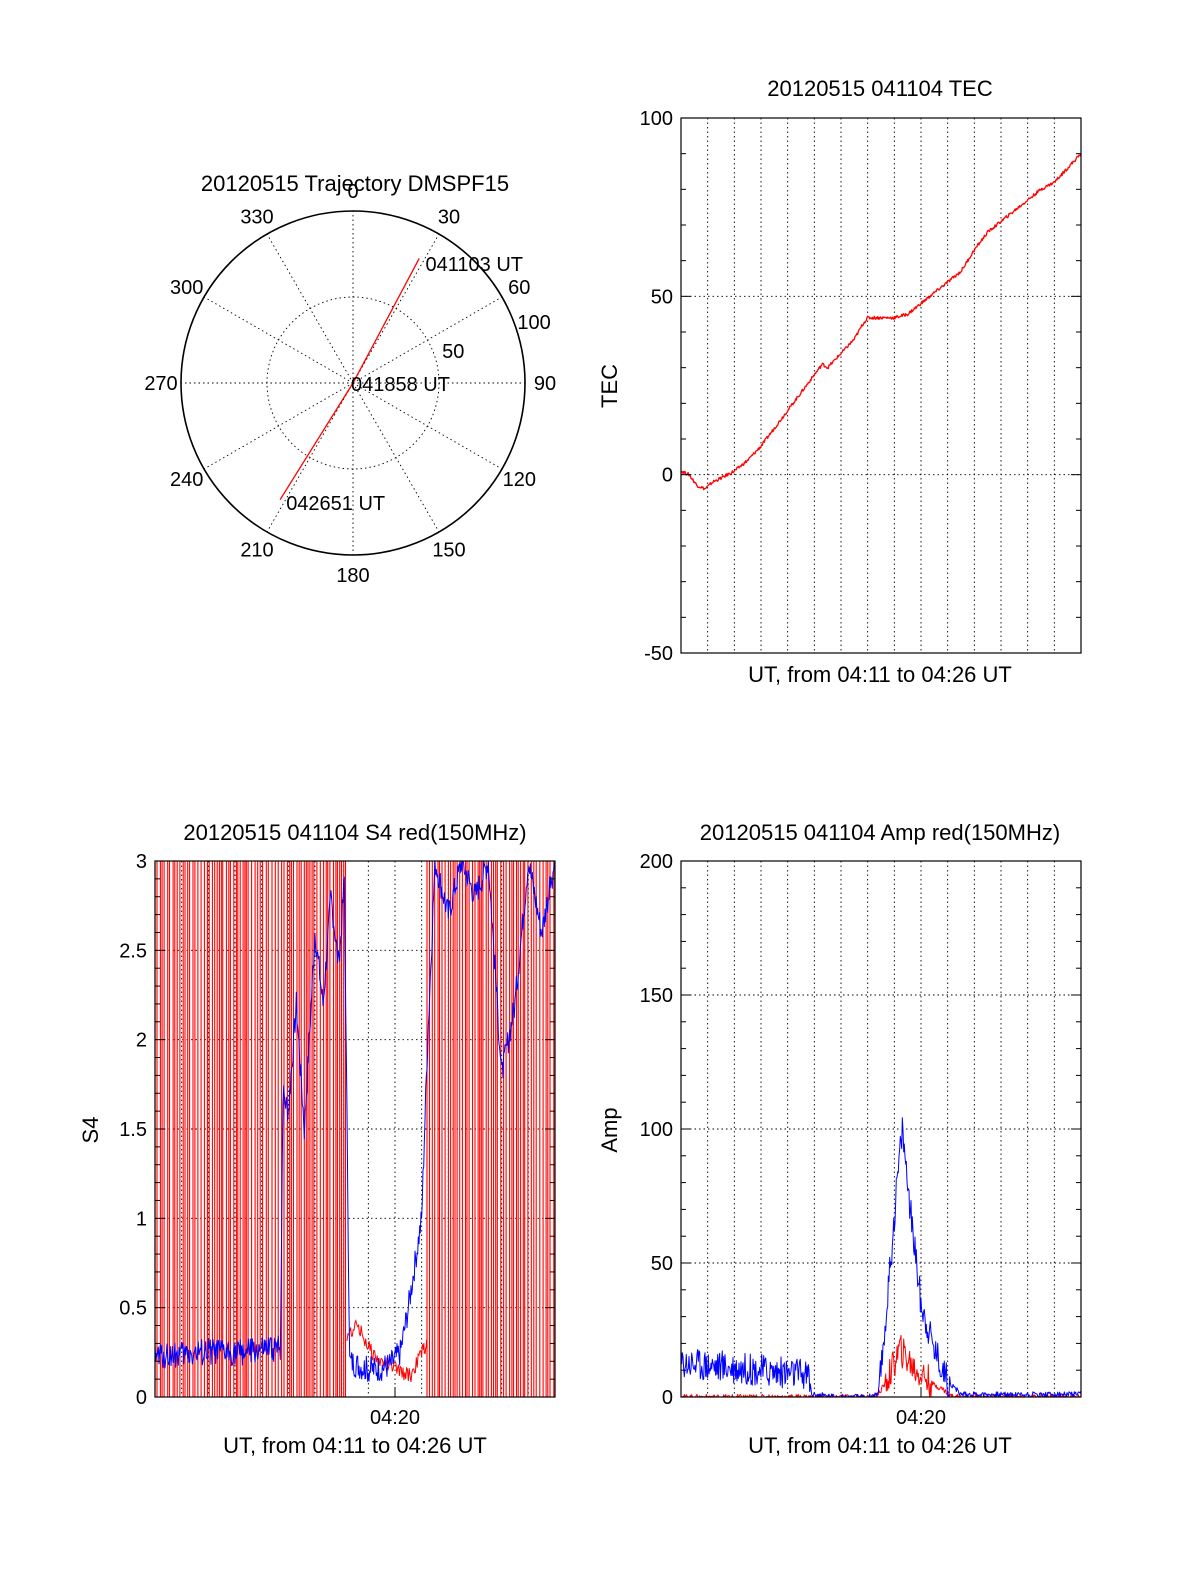 The height and width of the screenshot is (1575, 1200). Describe the element at coordinates (880, 88) in the screenshot. I see `tec-title: 20120515 041104 TEC` at that location.